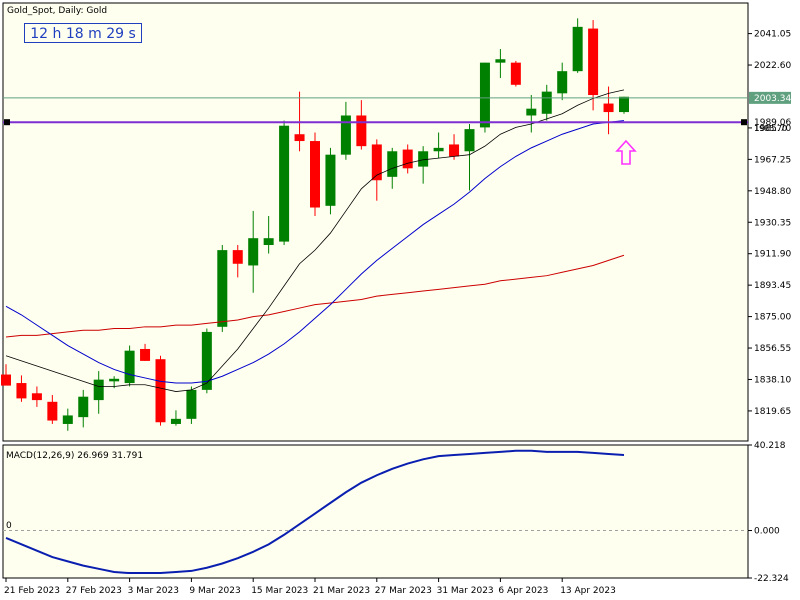 This screenshot has height=600, width=800. I want to click on level-handle-right, so click(744, 122).